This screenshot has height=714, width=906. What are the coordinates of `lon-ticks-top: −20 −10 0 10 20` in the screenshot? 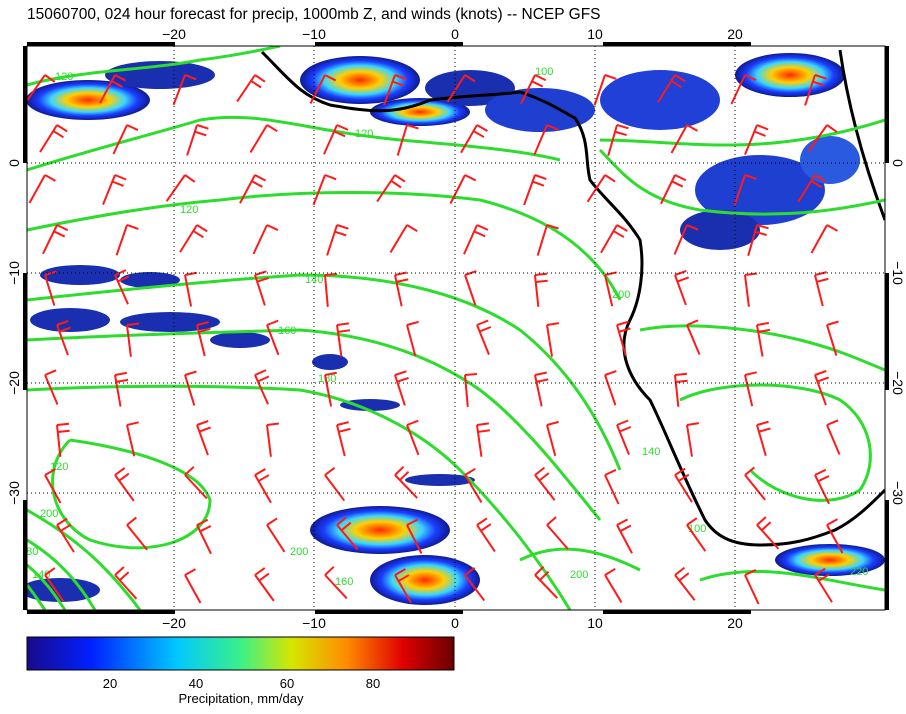 It's located at (452, 34).